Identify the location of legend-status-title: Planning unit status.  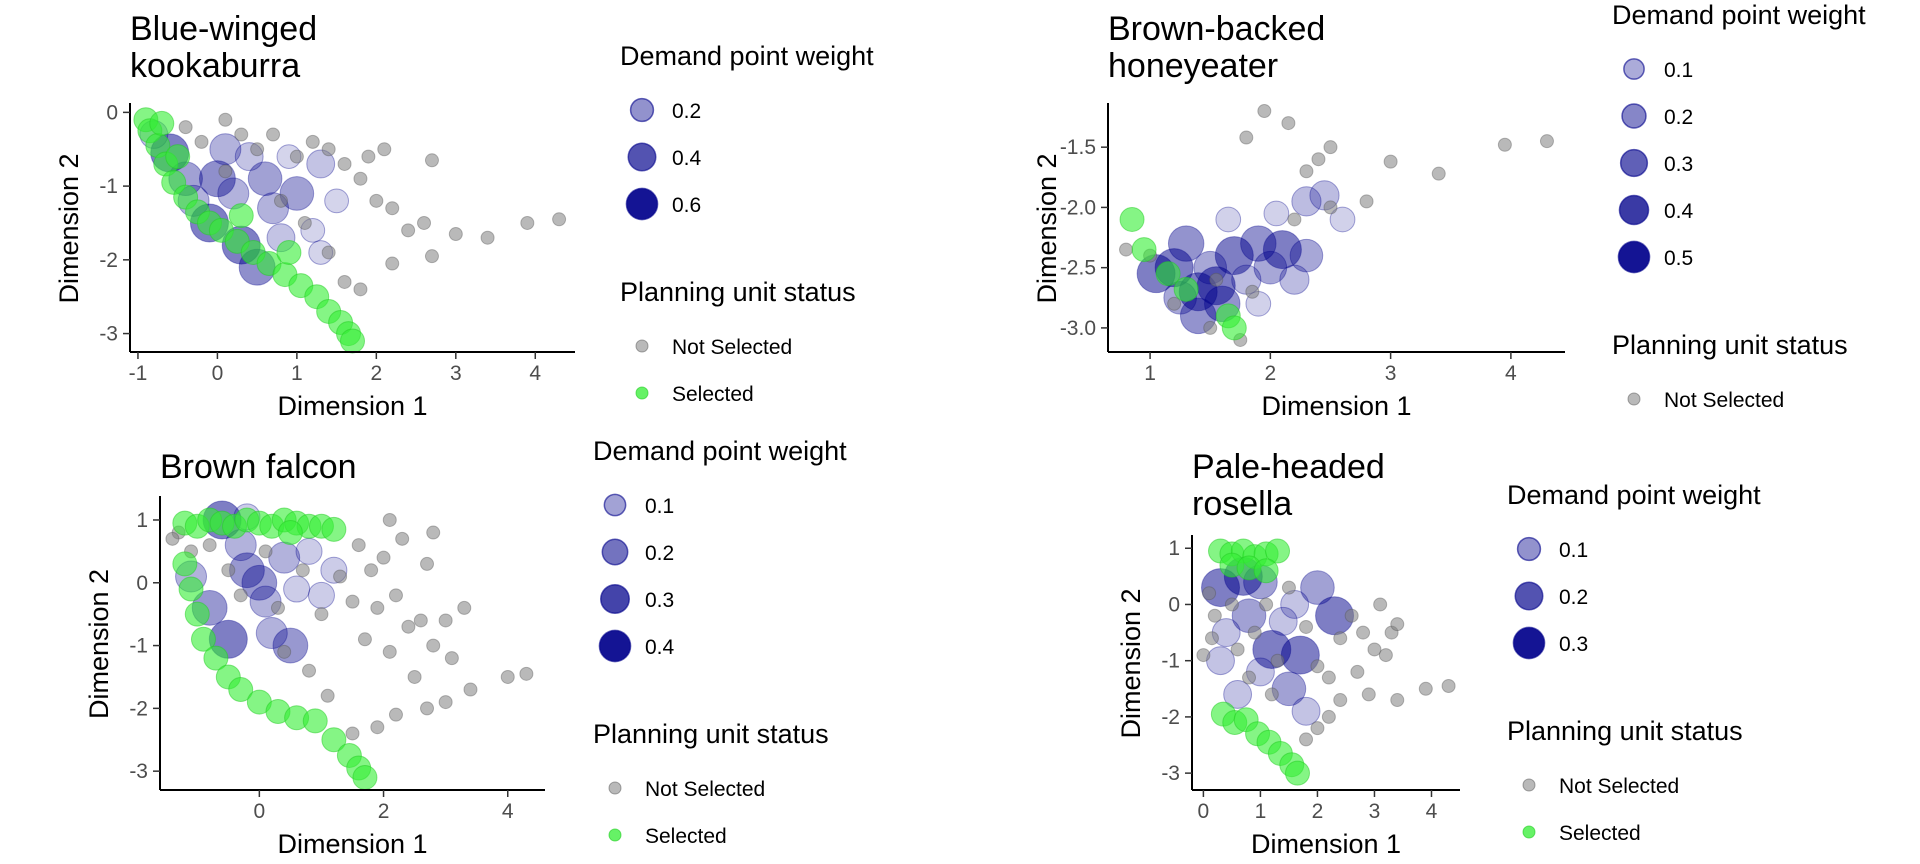
(1625, 731).